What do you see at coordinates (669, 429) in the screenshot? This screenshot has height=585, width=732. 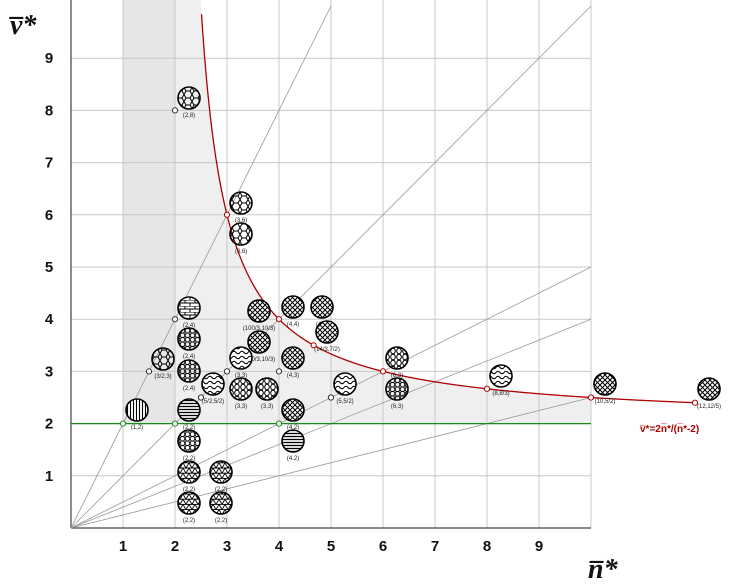 I see `curve-formula-label: v̅*=2n̅*/(n̅*-2)` at bounding box center [669, 429].